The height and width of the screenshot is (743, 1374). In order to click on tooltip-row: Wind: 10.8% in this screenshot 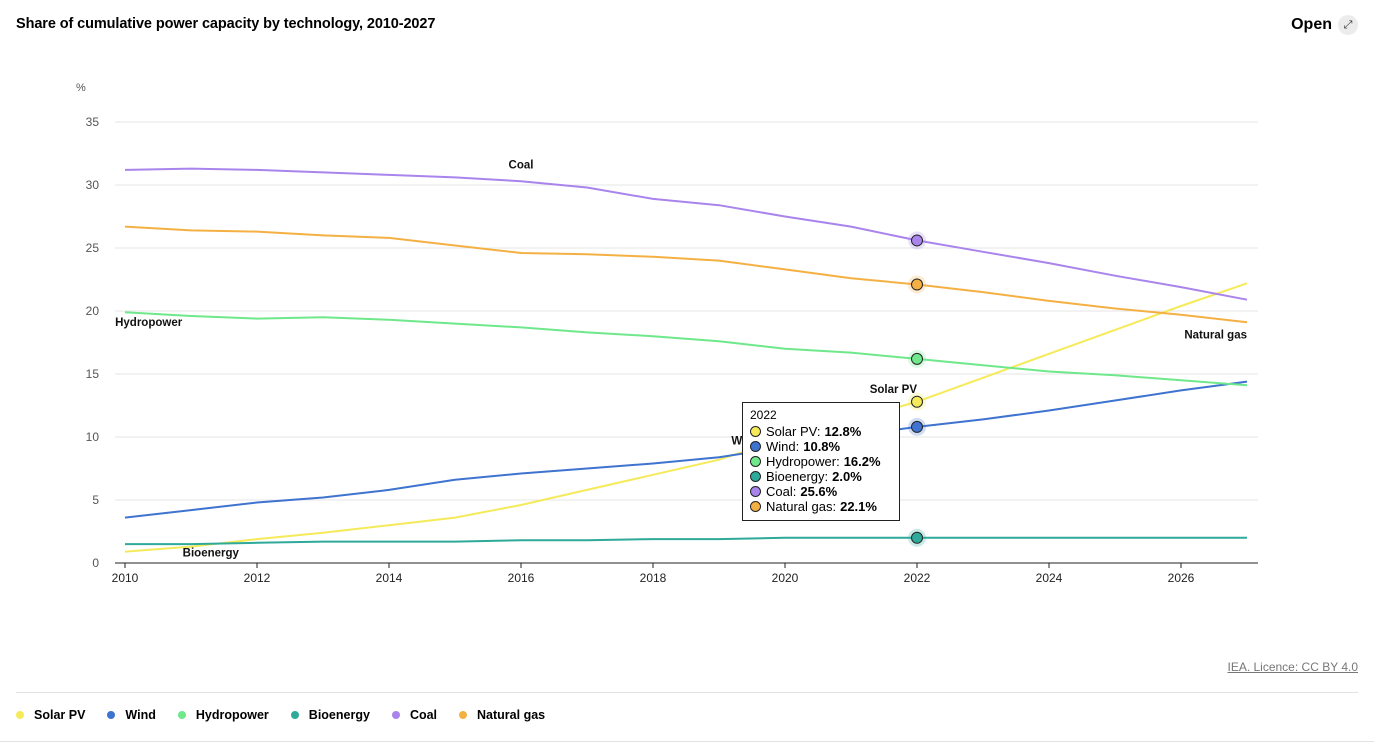, I will do `click(821, 446)`.